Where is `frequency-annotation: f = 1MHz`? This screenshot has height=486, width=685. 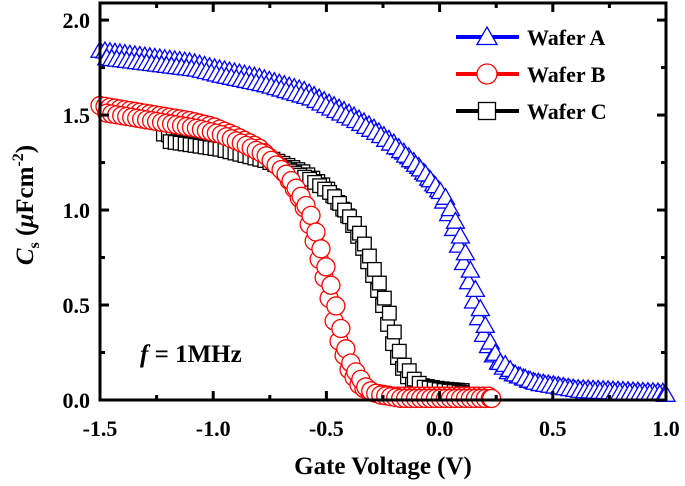
frequency-annotation: f = 1MHz is located at coordinates (191, 354).